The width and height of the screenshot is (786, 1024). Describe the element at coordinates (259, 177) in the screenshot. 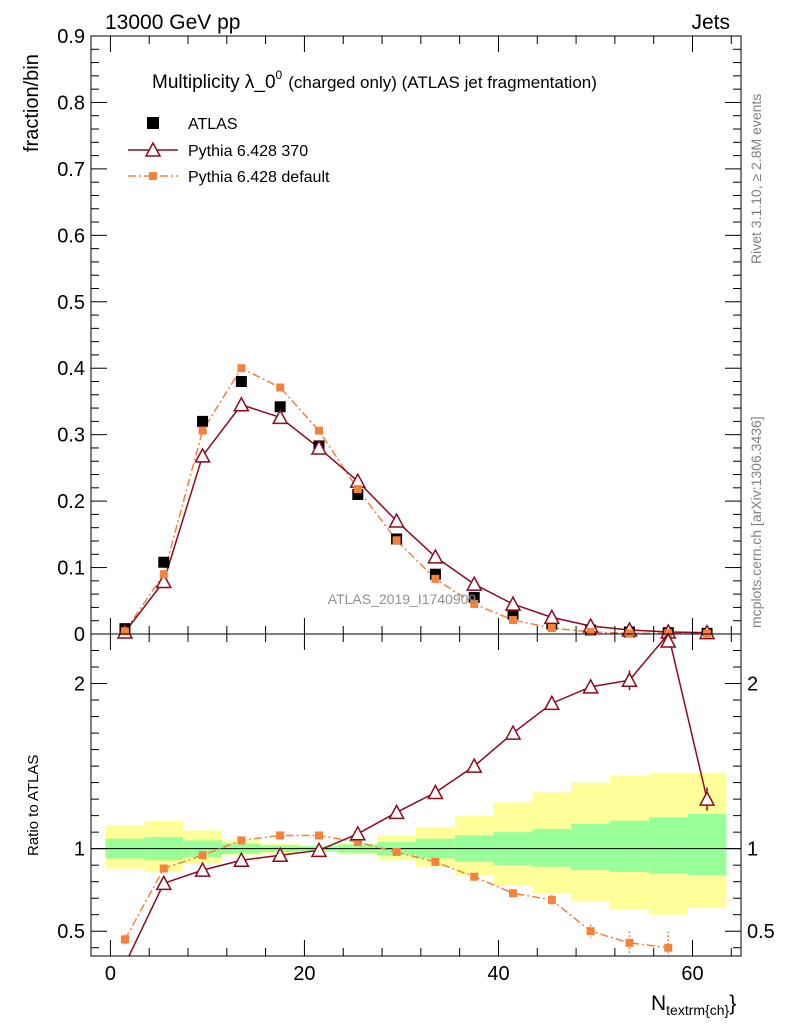

I see `legend-pdefault-label: Pythia 6.428 default` at that location.